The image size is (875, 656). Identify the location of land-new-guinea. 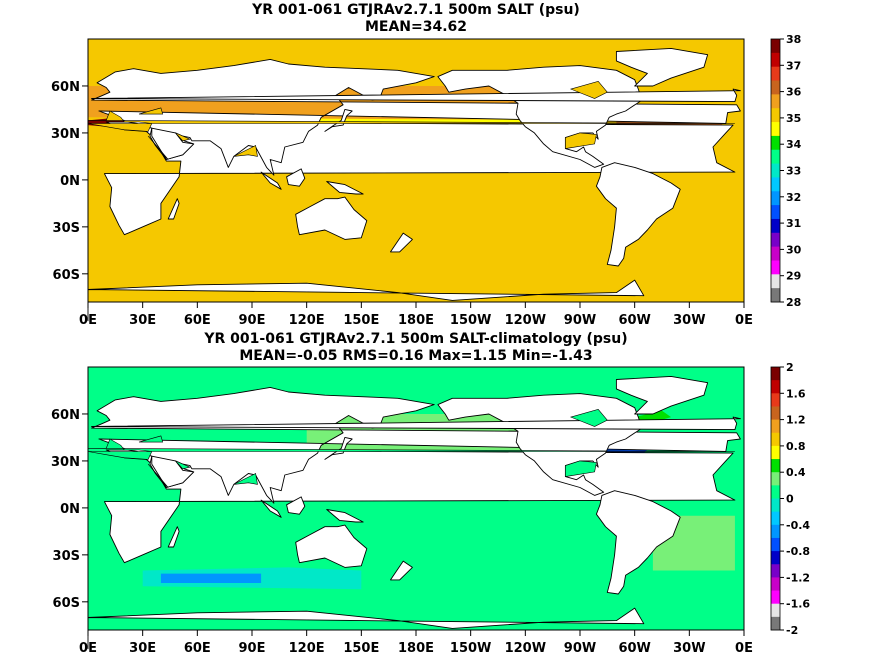
(345, 188).